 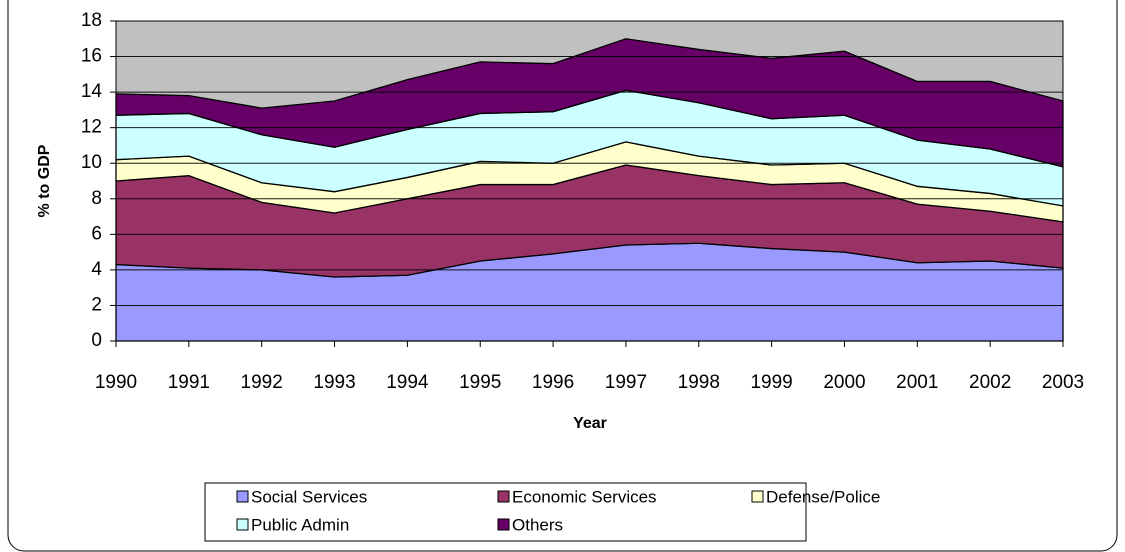 I want to click on x-tick-label: 1994, so click(x=407, y=382).